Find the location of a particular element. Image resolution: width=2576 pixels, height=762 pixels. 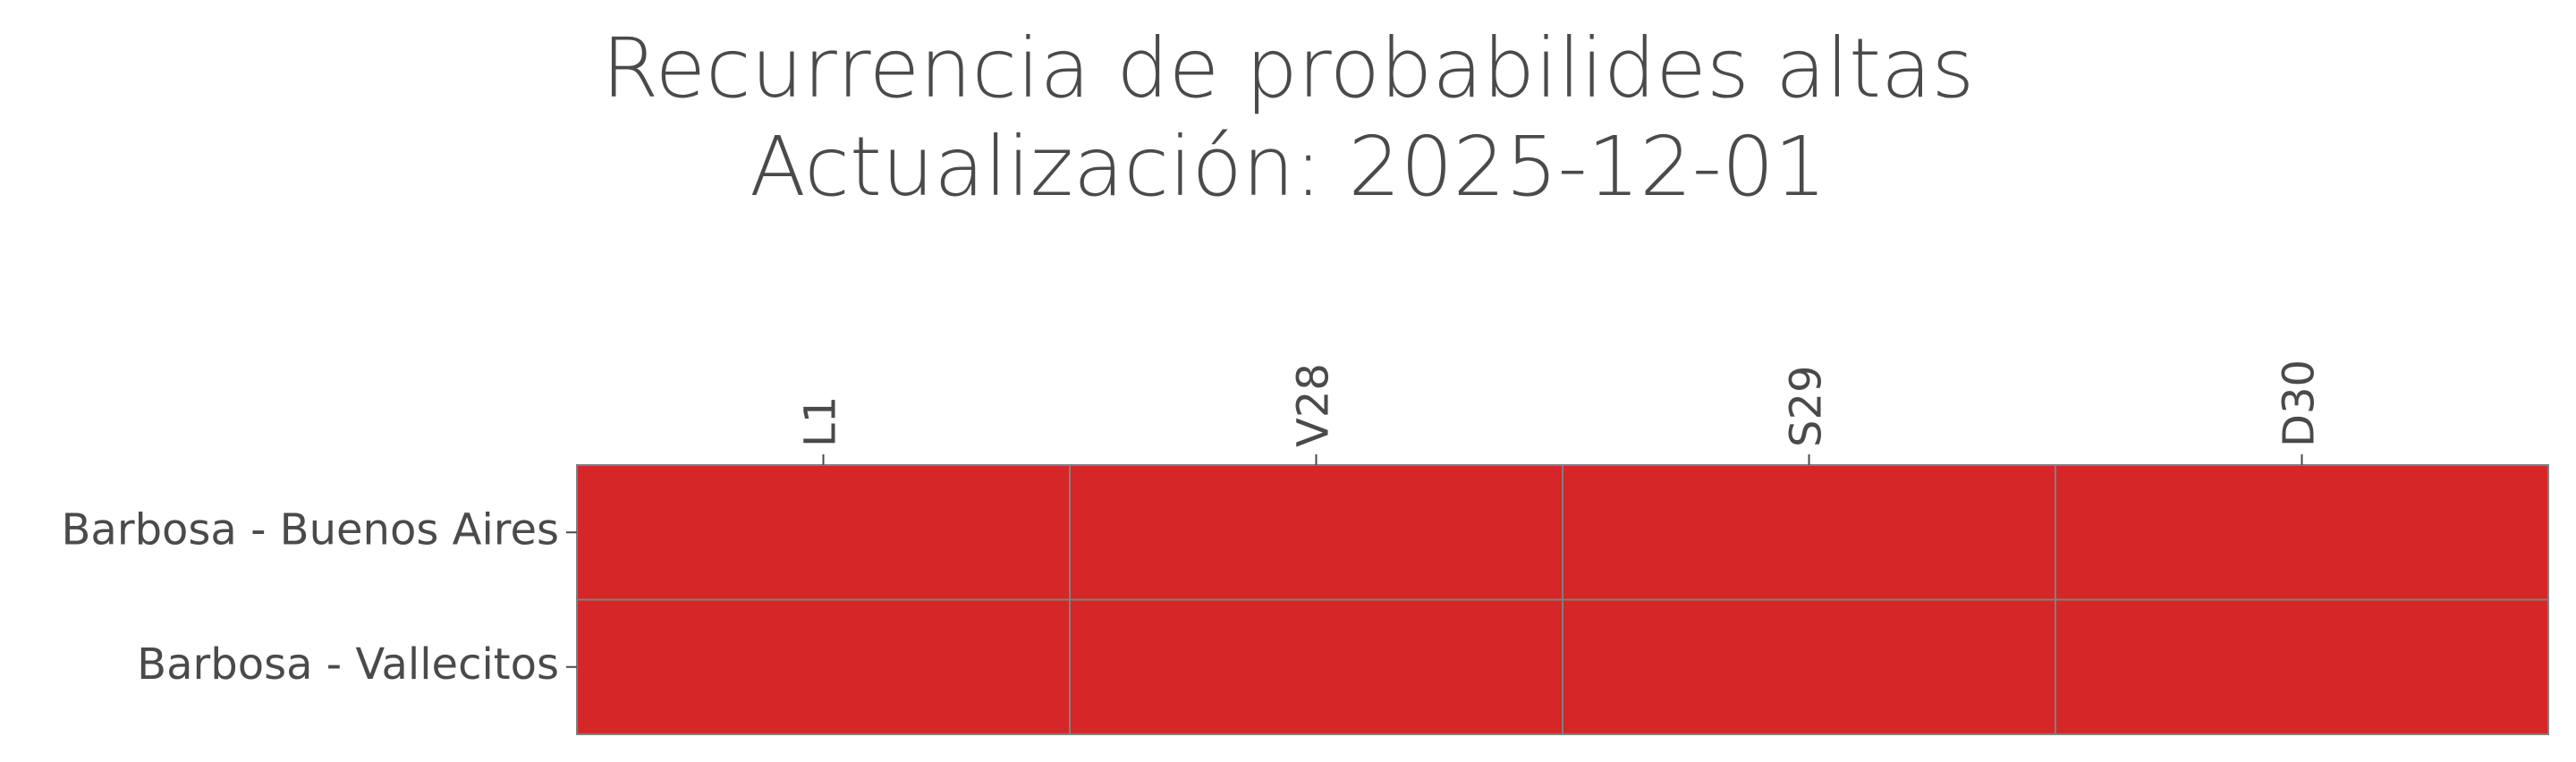

chart-title: Recurrencia de probabilides altas is located at coordinates (1288, 69).